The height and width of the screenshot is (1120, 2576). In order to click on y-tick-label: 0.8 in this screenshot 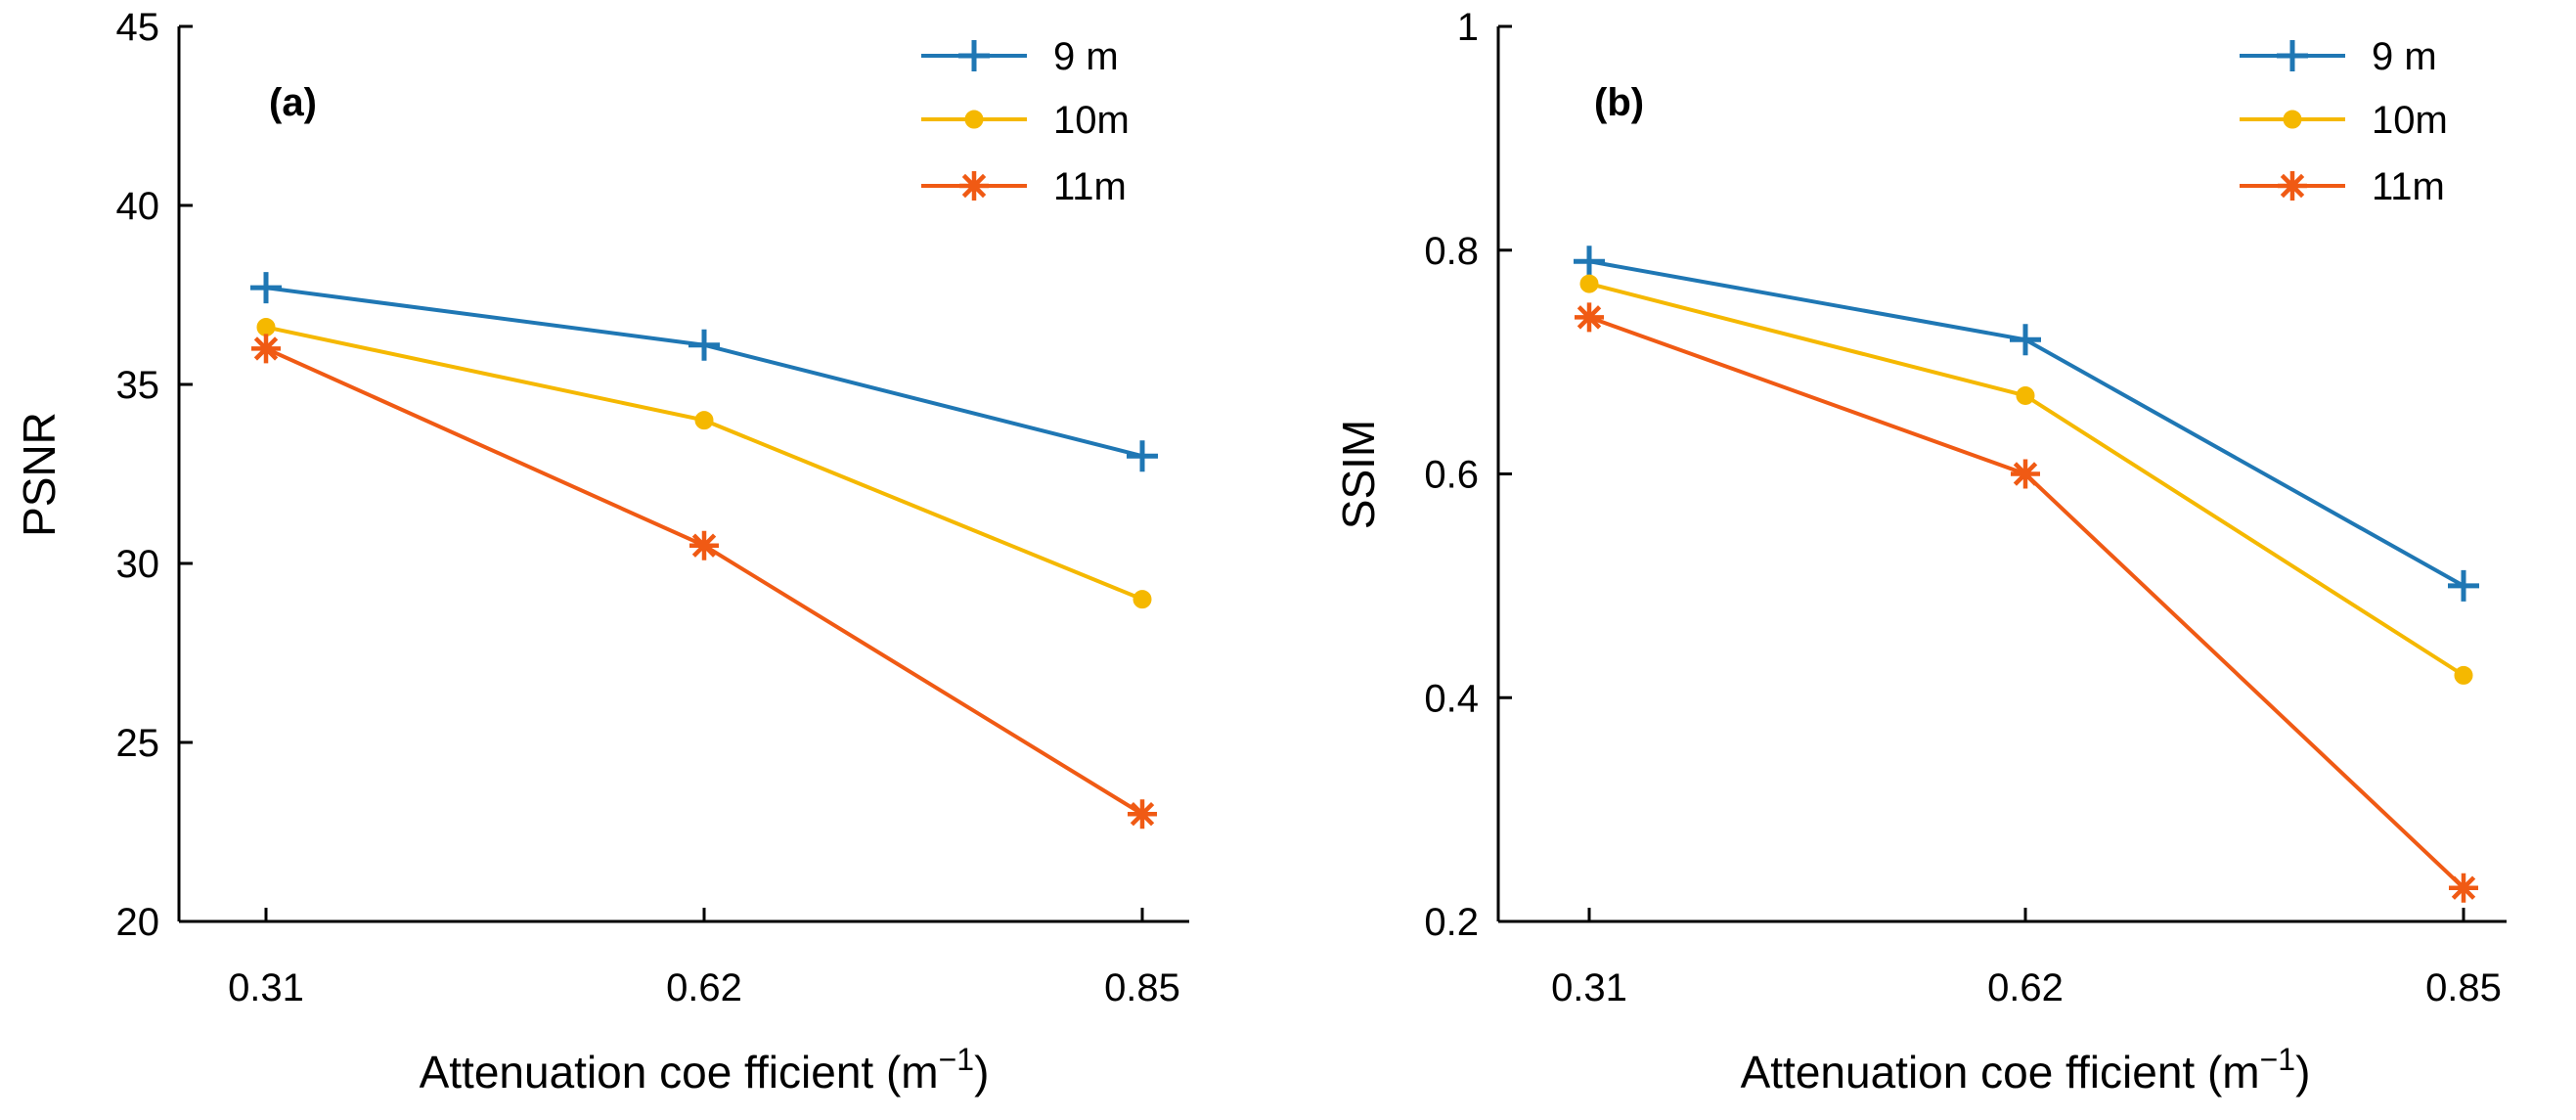, I will do `click(1451, 251)`.